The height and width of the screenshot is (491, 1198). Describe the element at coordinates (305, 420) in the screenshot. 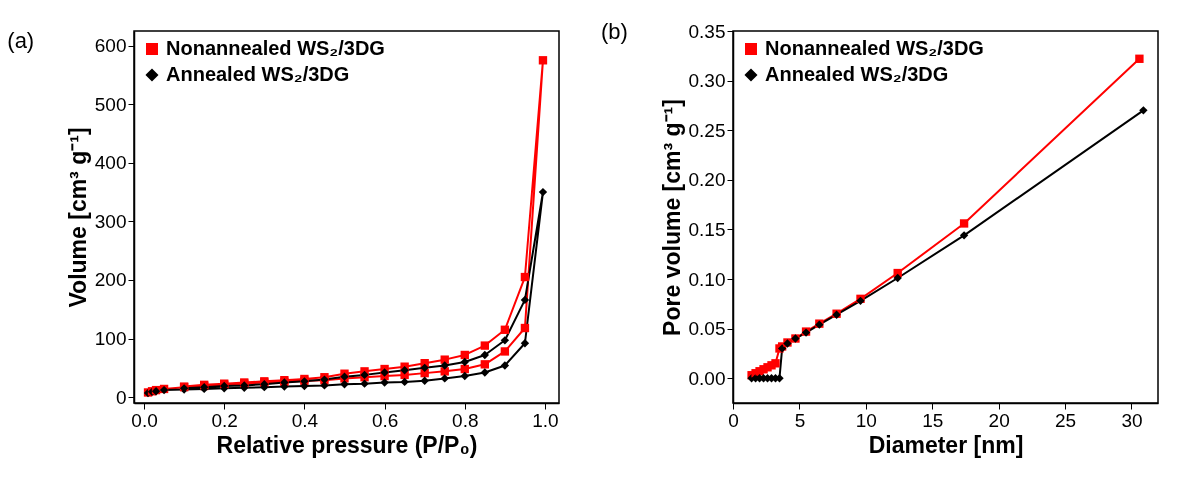

I see `x-tick-label: 0.4` at that location.